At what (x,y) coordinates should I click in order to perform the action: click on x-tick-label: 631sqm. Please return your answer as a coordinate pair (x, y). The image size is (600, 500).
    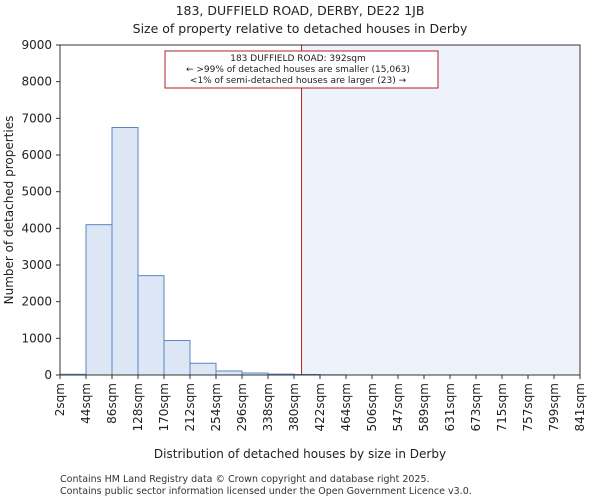
    Looking at the image, I should click on (450, 407).